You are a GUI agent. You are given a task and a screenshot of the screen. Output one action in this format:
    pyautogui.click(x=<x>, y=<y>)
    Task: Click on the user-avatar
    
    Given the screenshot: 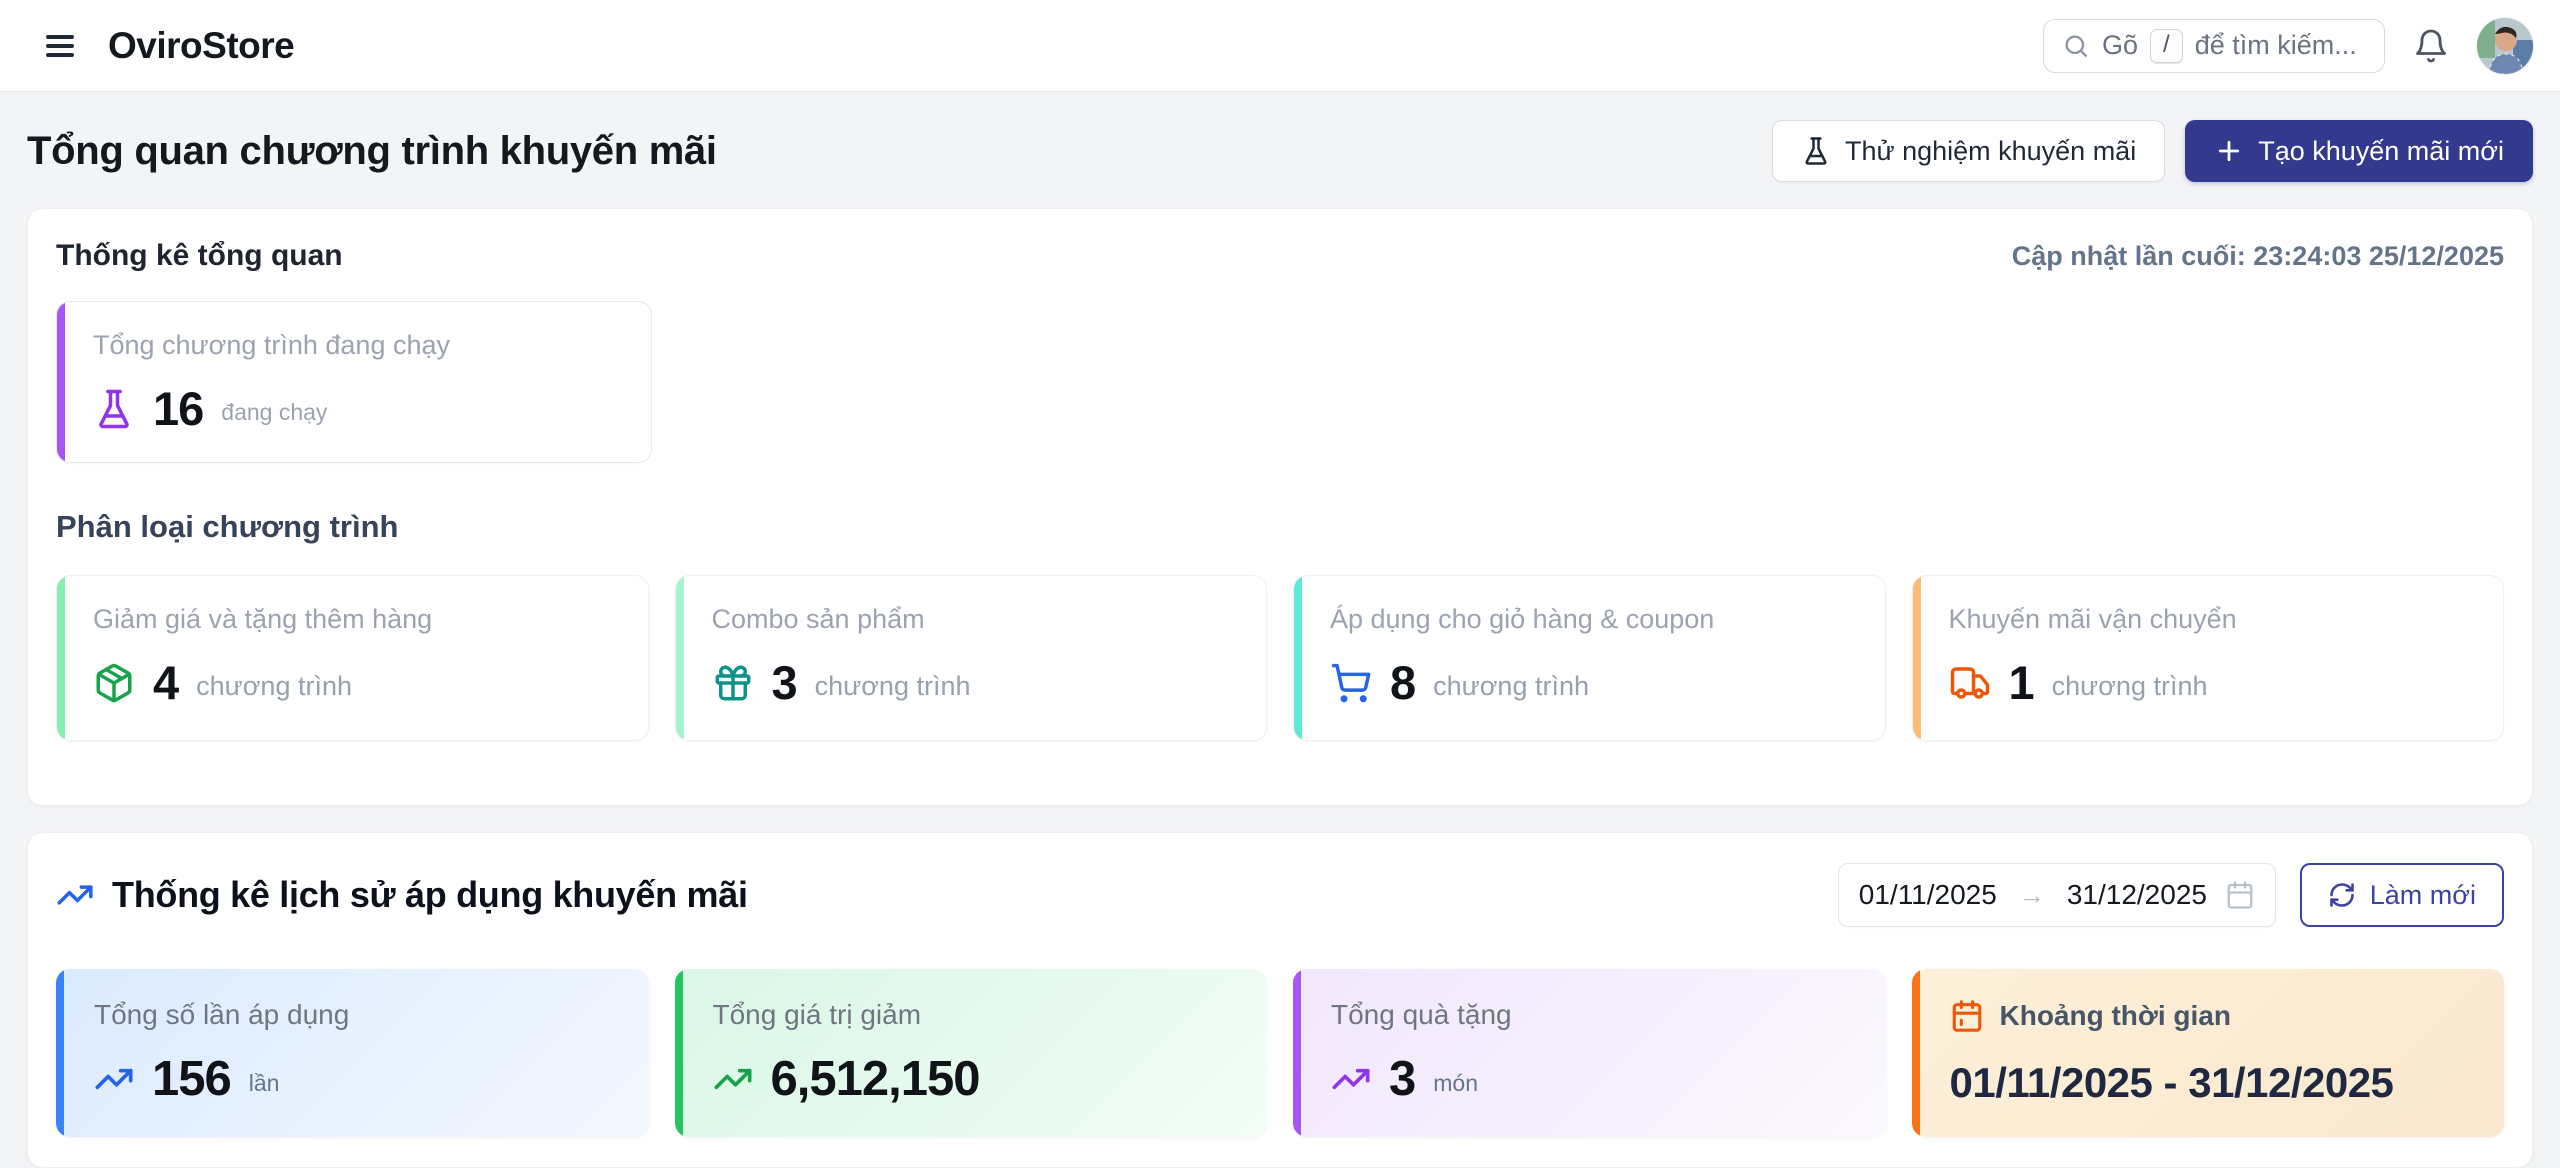 What is the action you would take?
    pyautogui.click(x=2505, y=45)
    